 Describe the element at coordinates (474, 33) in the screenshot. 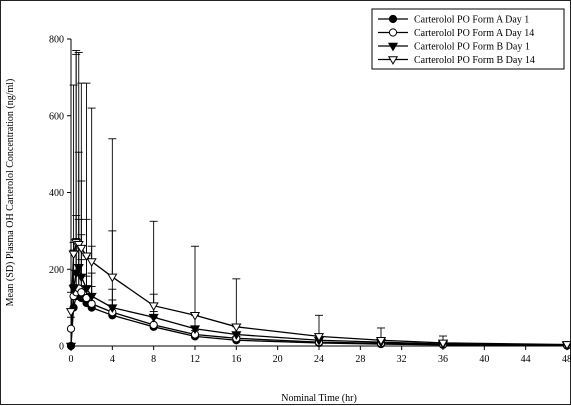

I see `legend-entry-label: Carterolol PO Form A Day 14` at that location.